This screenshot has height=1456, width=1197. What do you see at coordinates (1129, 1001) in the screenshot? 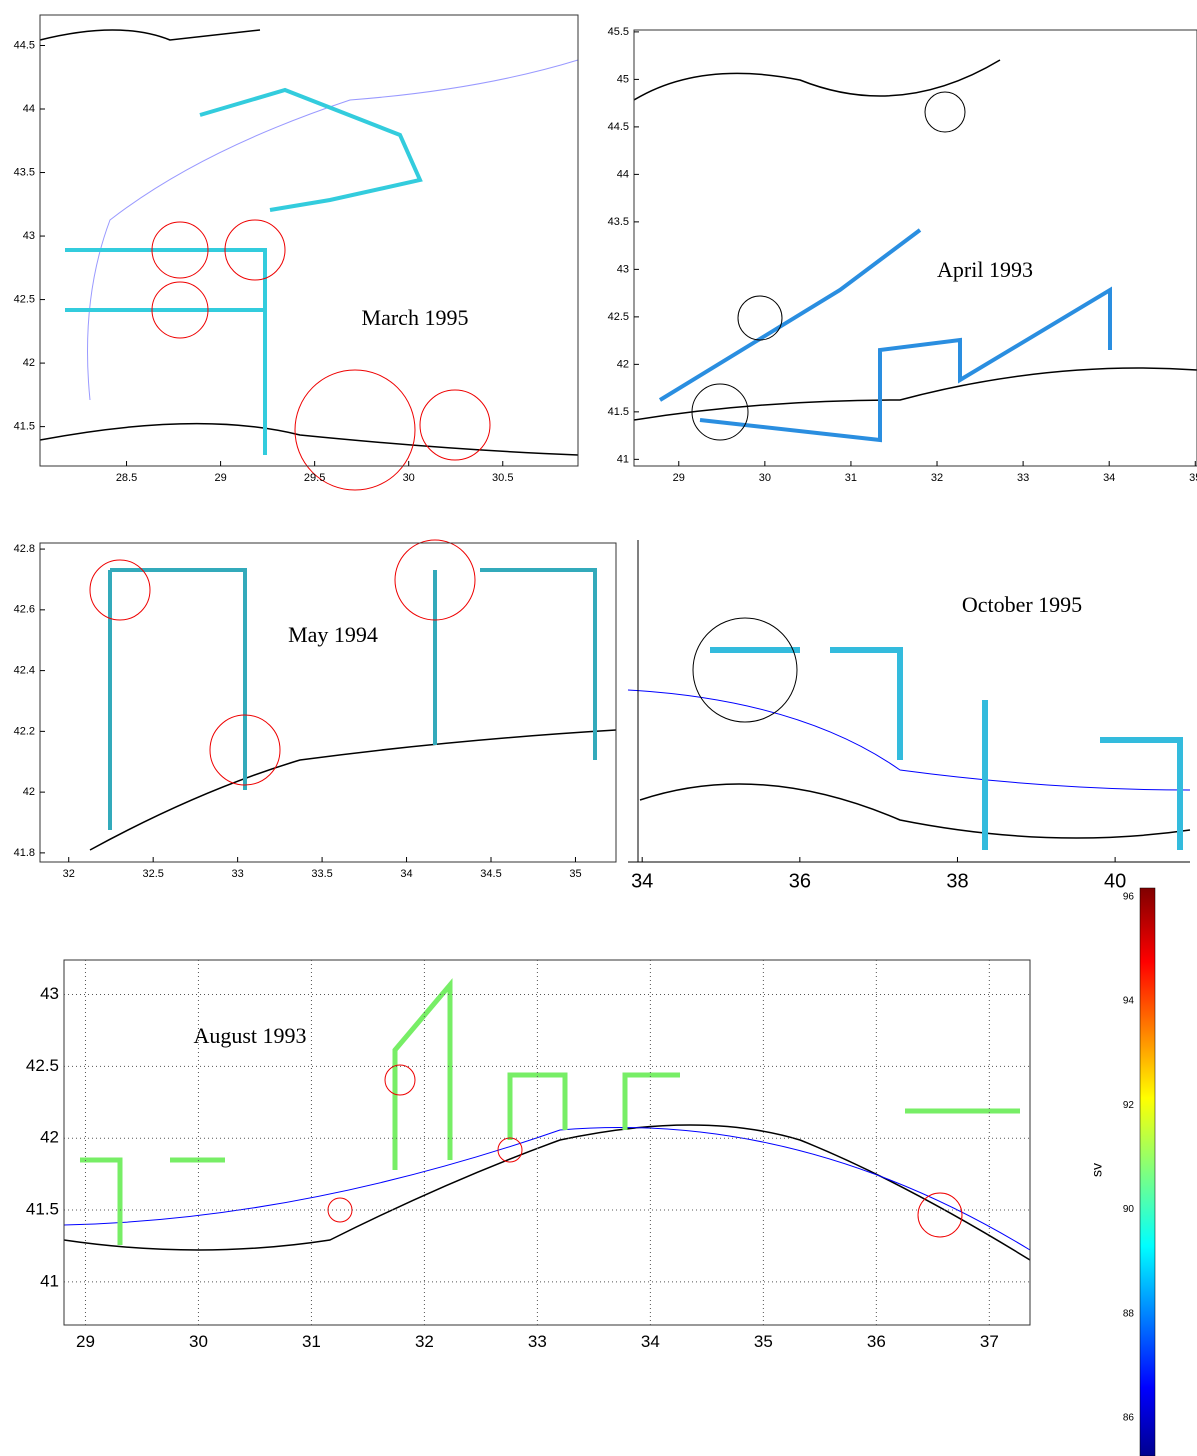
I see `colorbar-tick-label: 94` at bounding box center [1129, 1001].